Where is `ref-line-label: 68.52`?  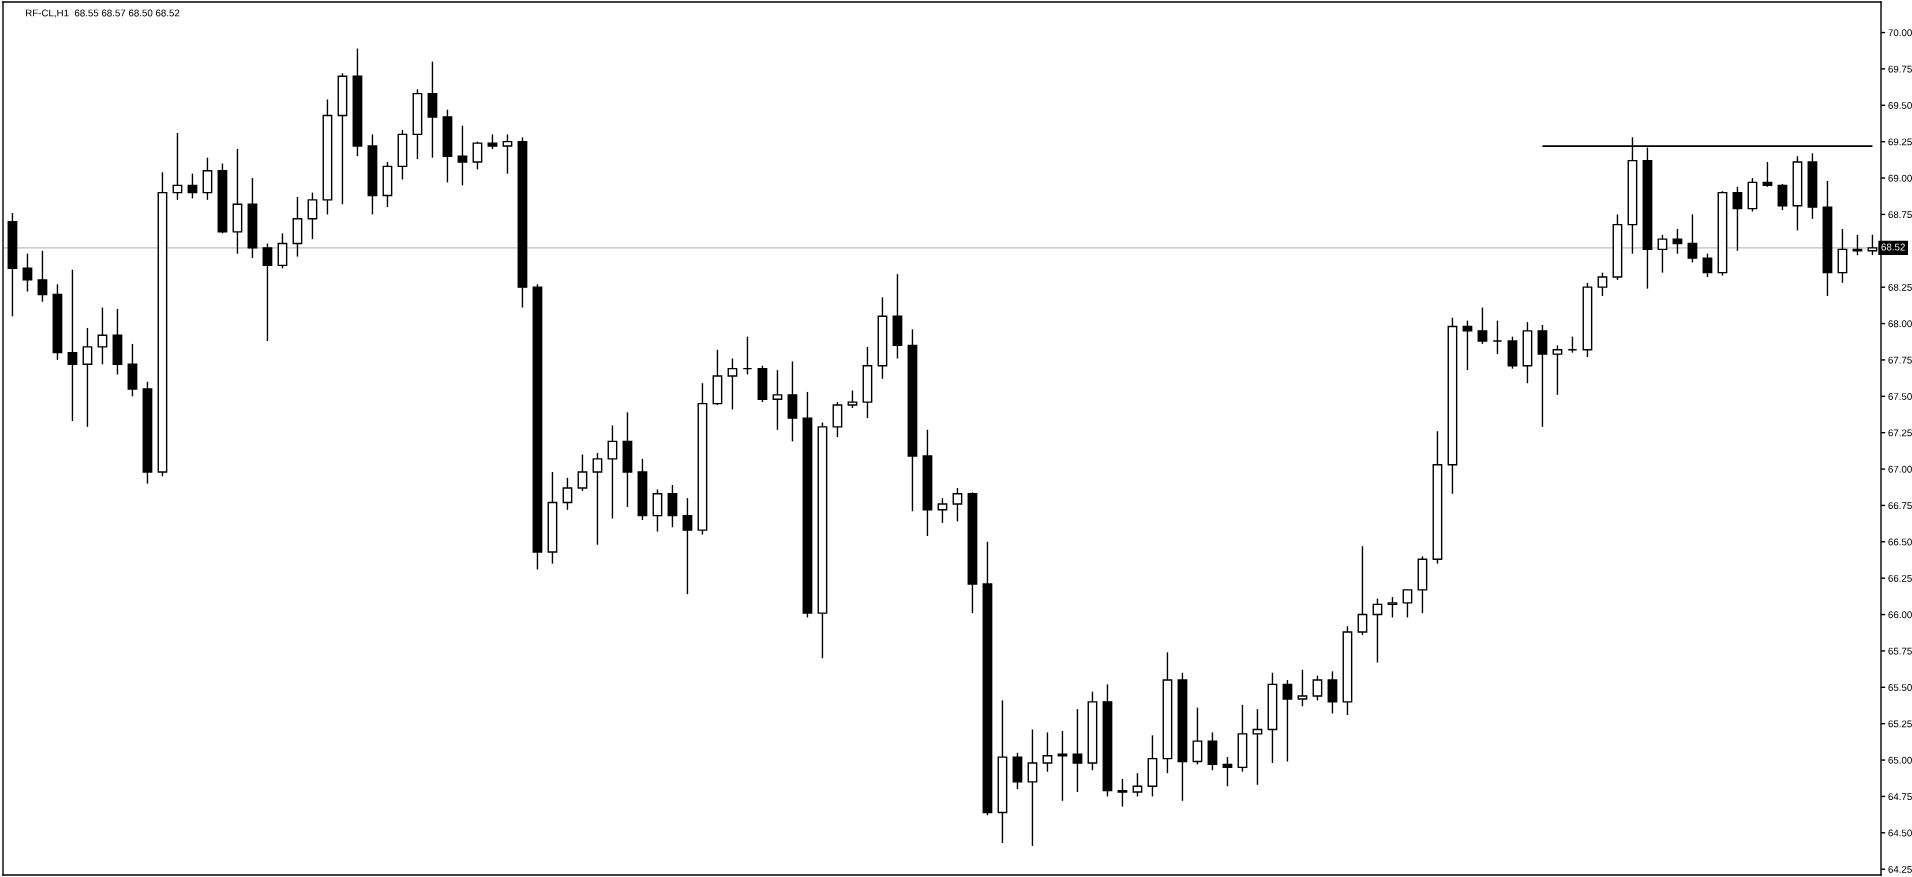
ref-line-label: 68.52 is located at coordinates (1893, 247).